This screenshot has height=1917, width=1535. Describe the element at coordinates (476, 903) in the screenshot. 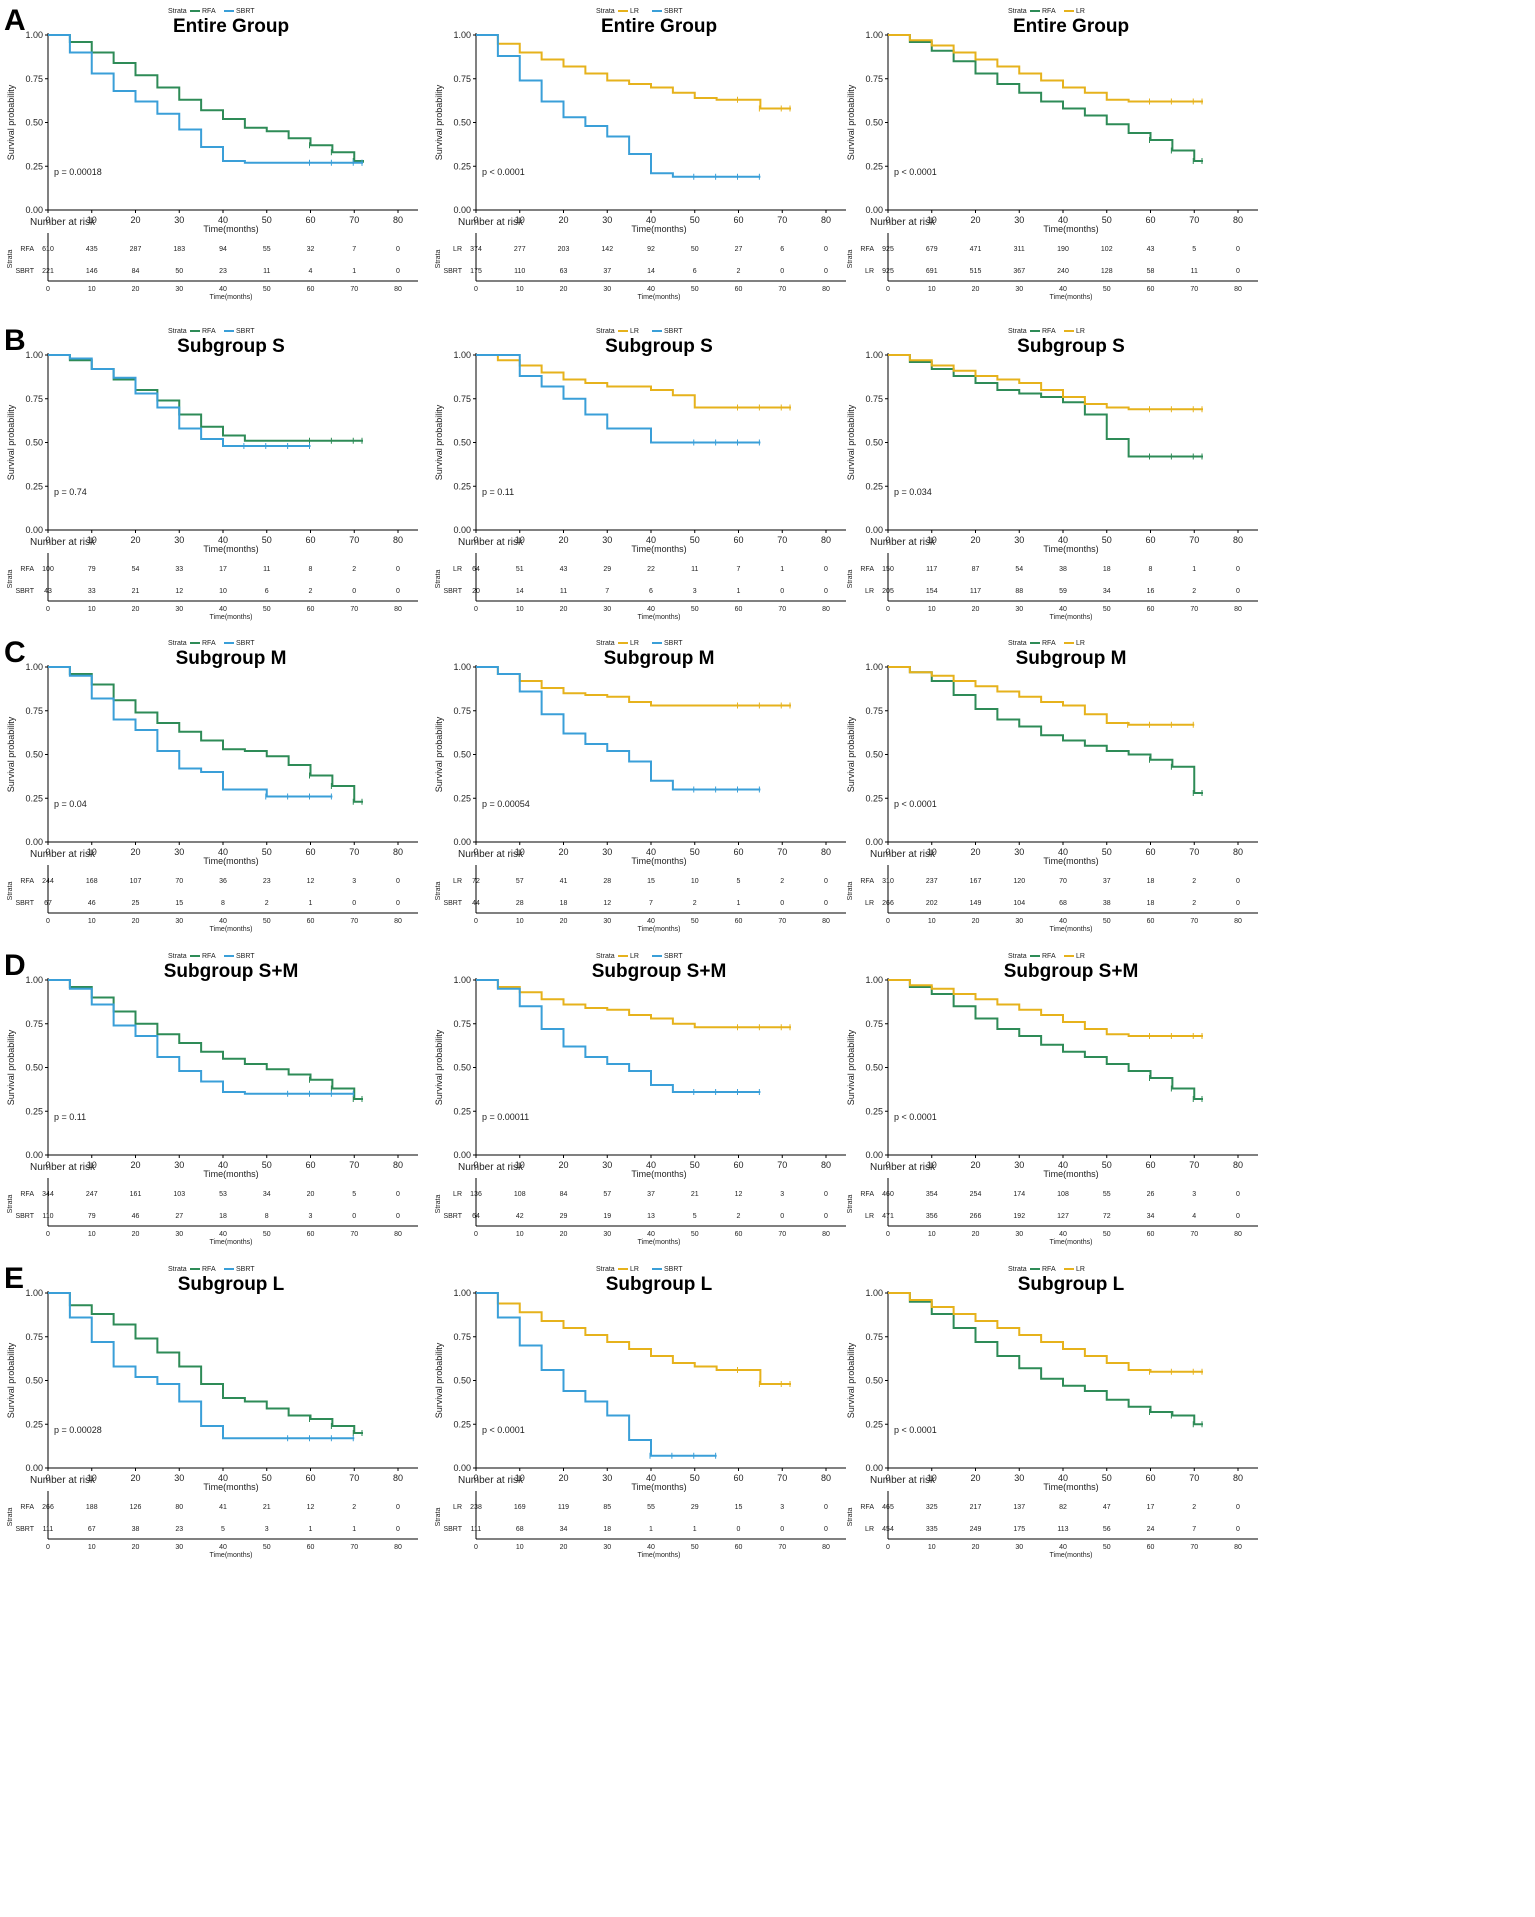

I see `risk-count: 44` at that location.